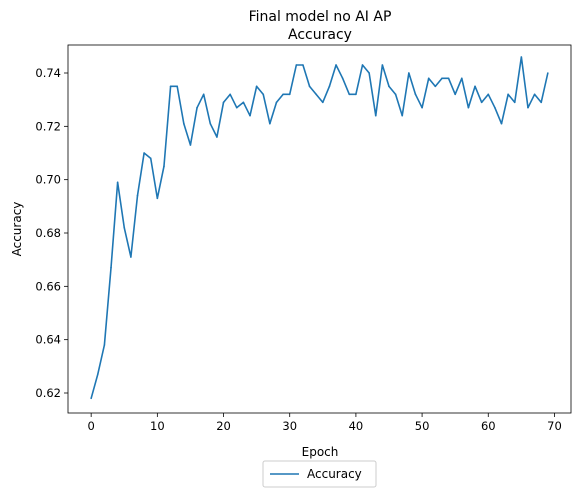  Describe the element at coordinates (223, 426) in the screenshot. I see `x-tick-label: 20` at that location.